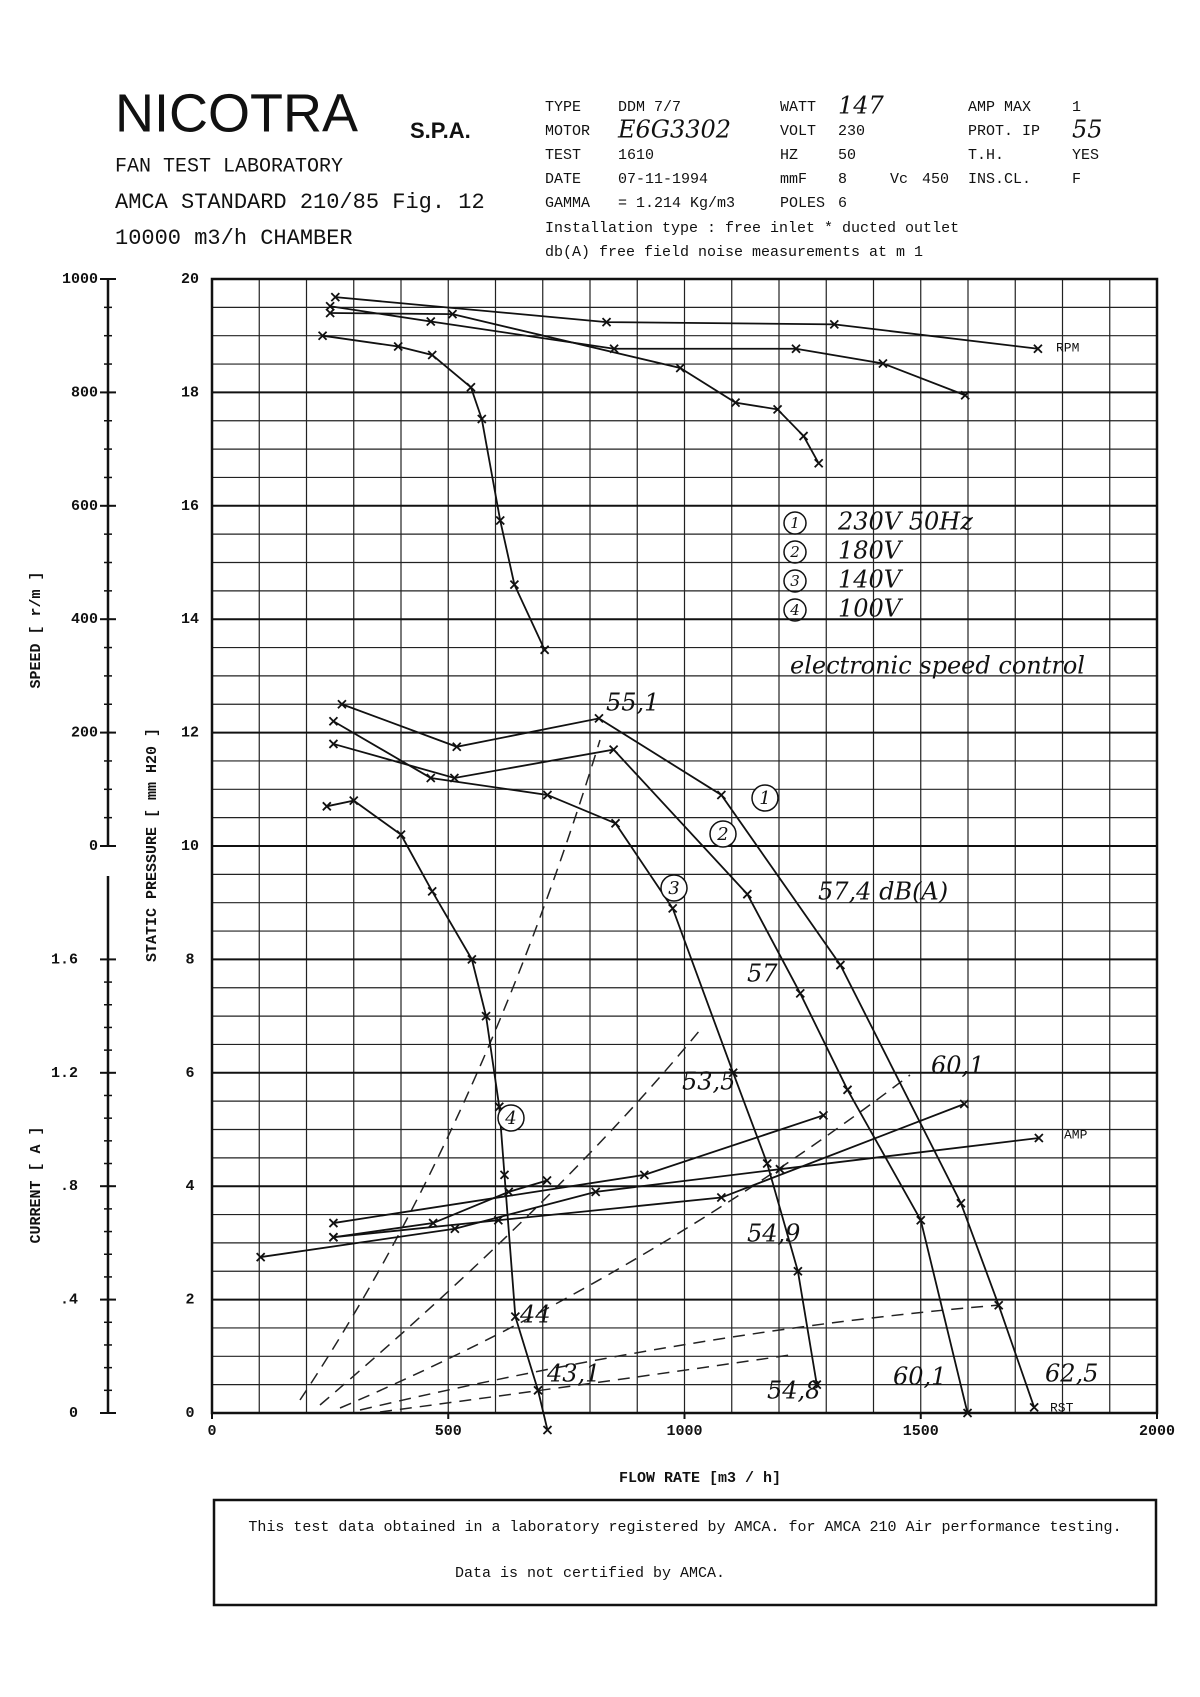 The image size is (1200, 1697). I want to click on end-label: RST, so click(1062, 1407).